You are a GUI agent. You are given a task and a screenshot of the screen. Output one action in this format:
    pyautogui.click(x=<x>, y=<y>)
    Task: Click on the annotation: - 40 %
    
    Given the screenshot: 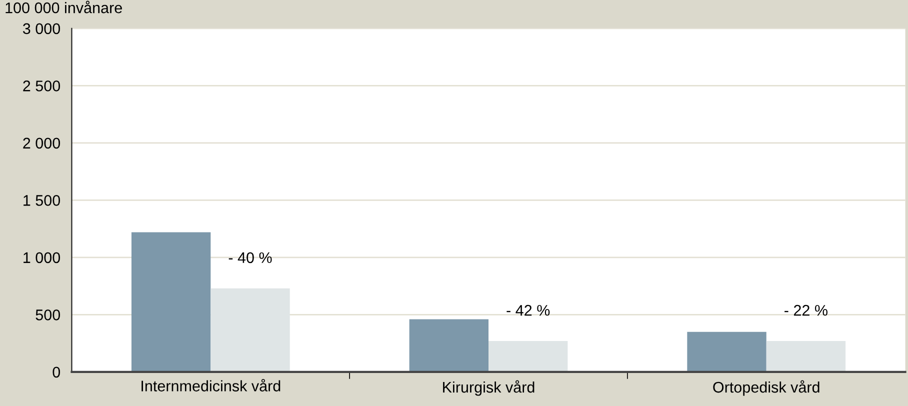 What is the action you would take?
    pyautogui.click(x=250, y=258)
    